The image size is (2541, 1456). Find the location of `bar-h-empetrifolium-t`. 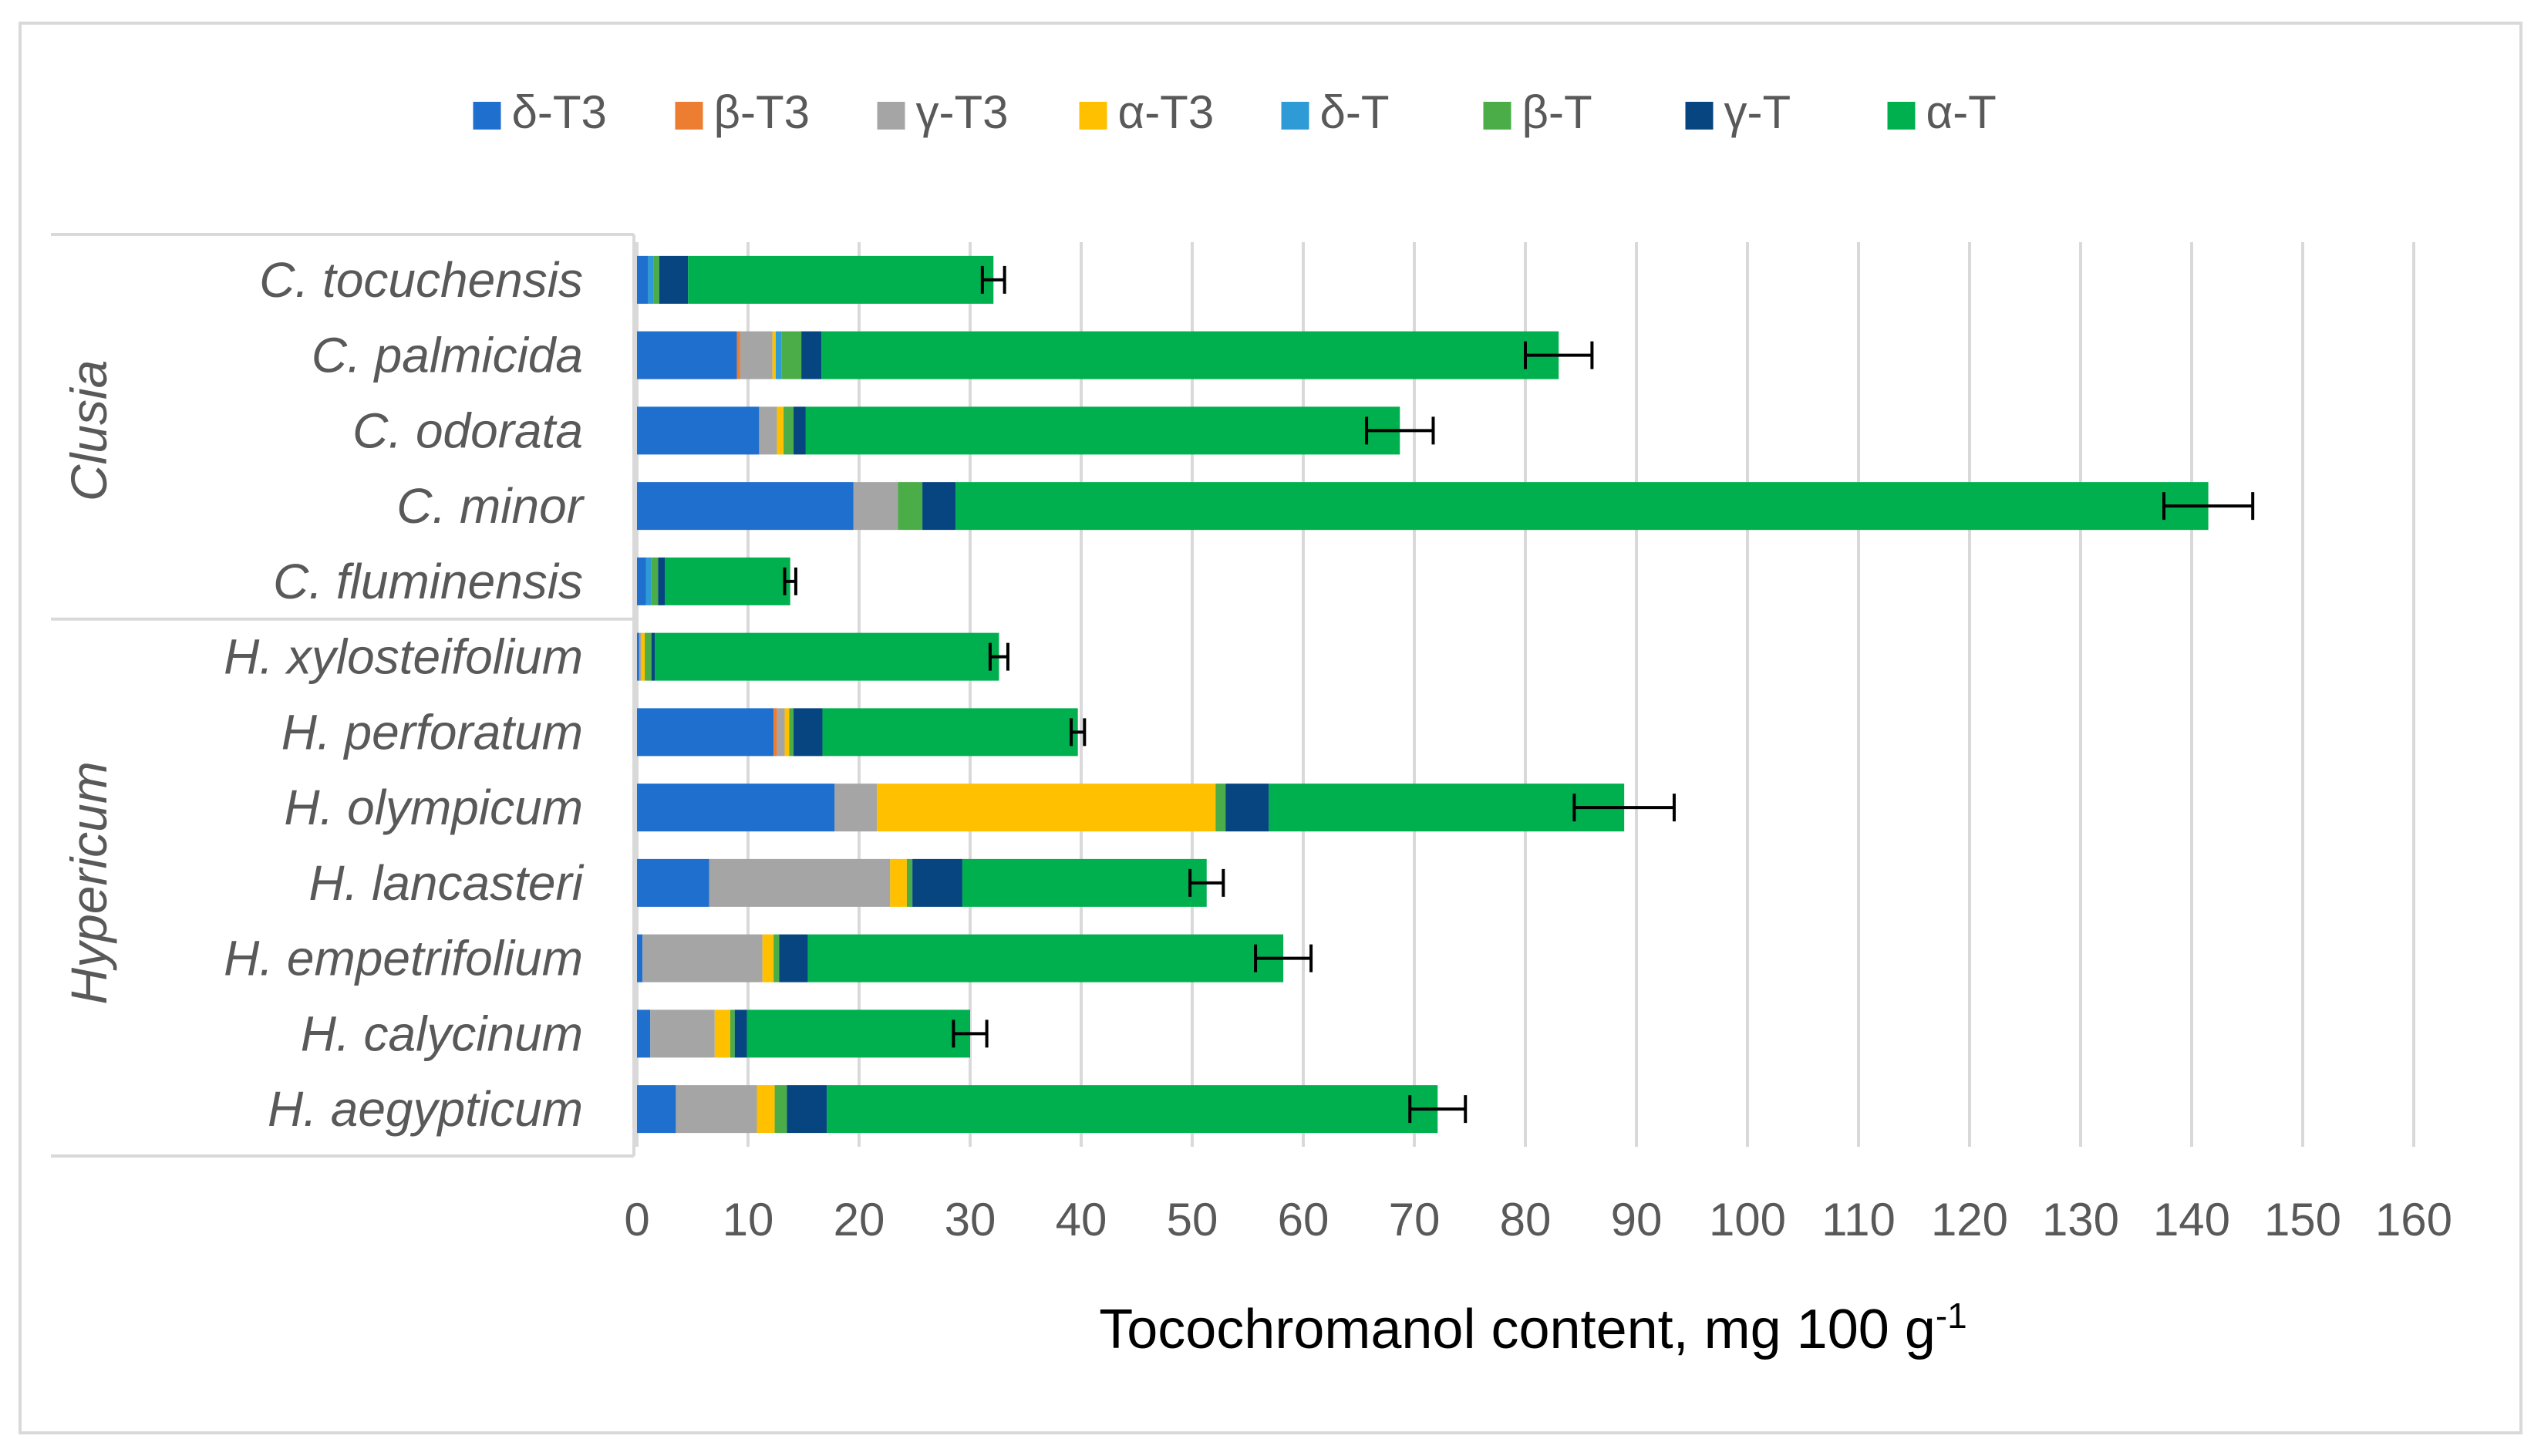

bar-h-empetrifolium-t is located at coordinates (793, 958).